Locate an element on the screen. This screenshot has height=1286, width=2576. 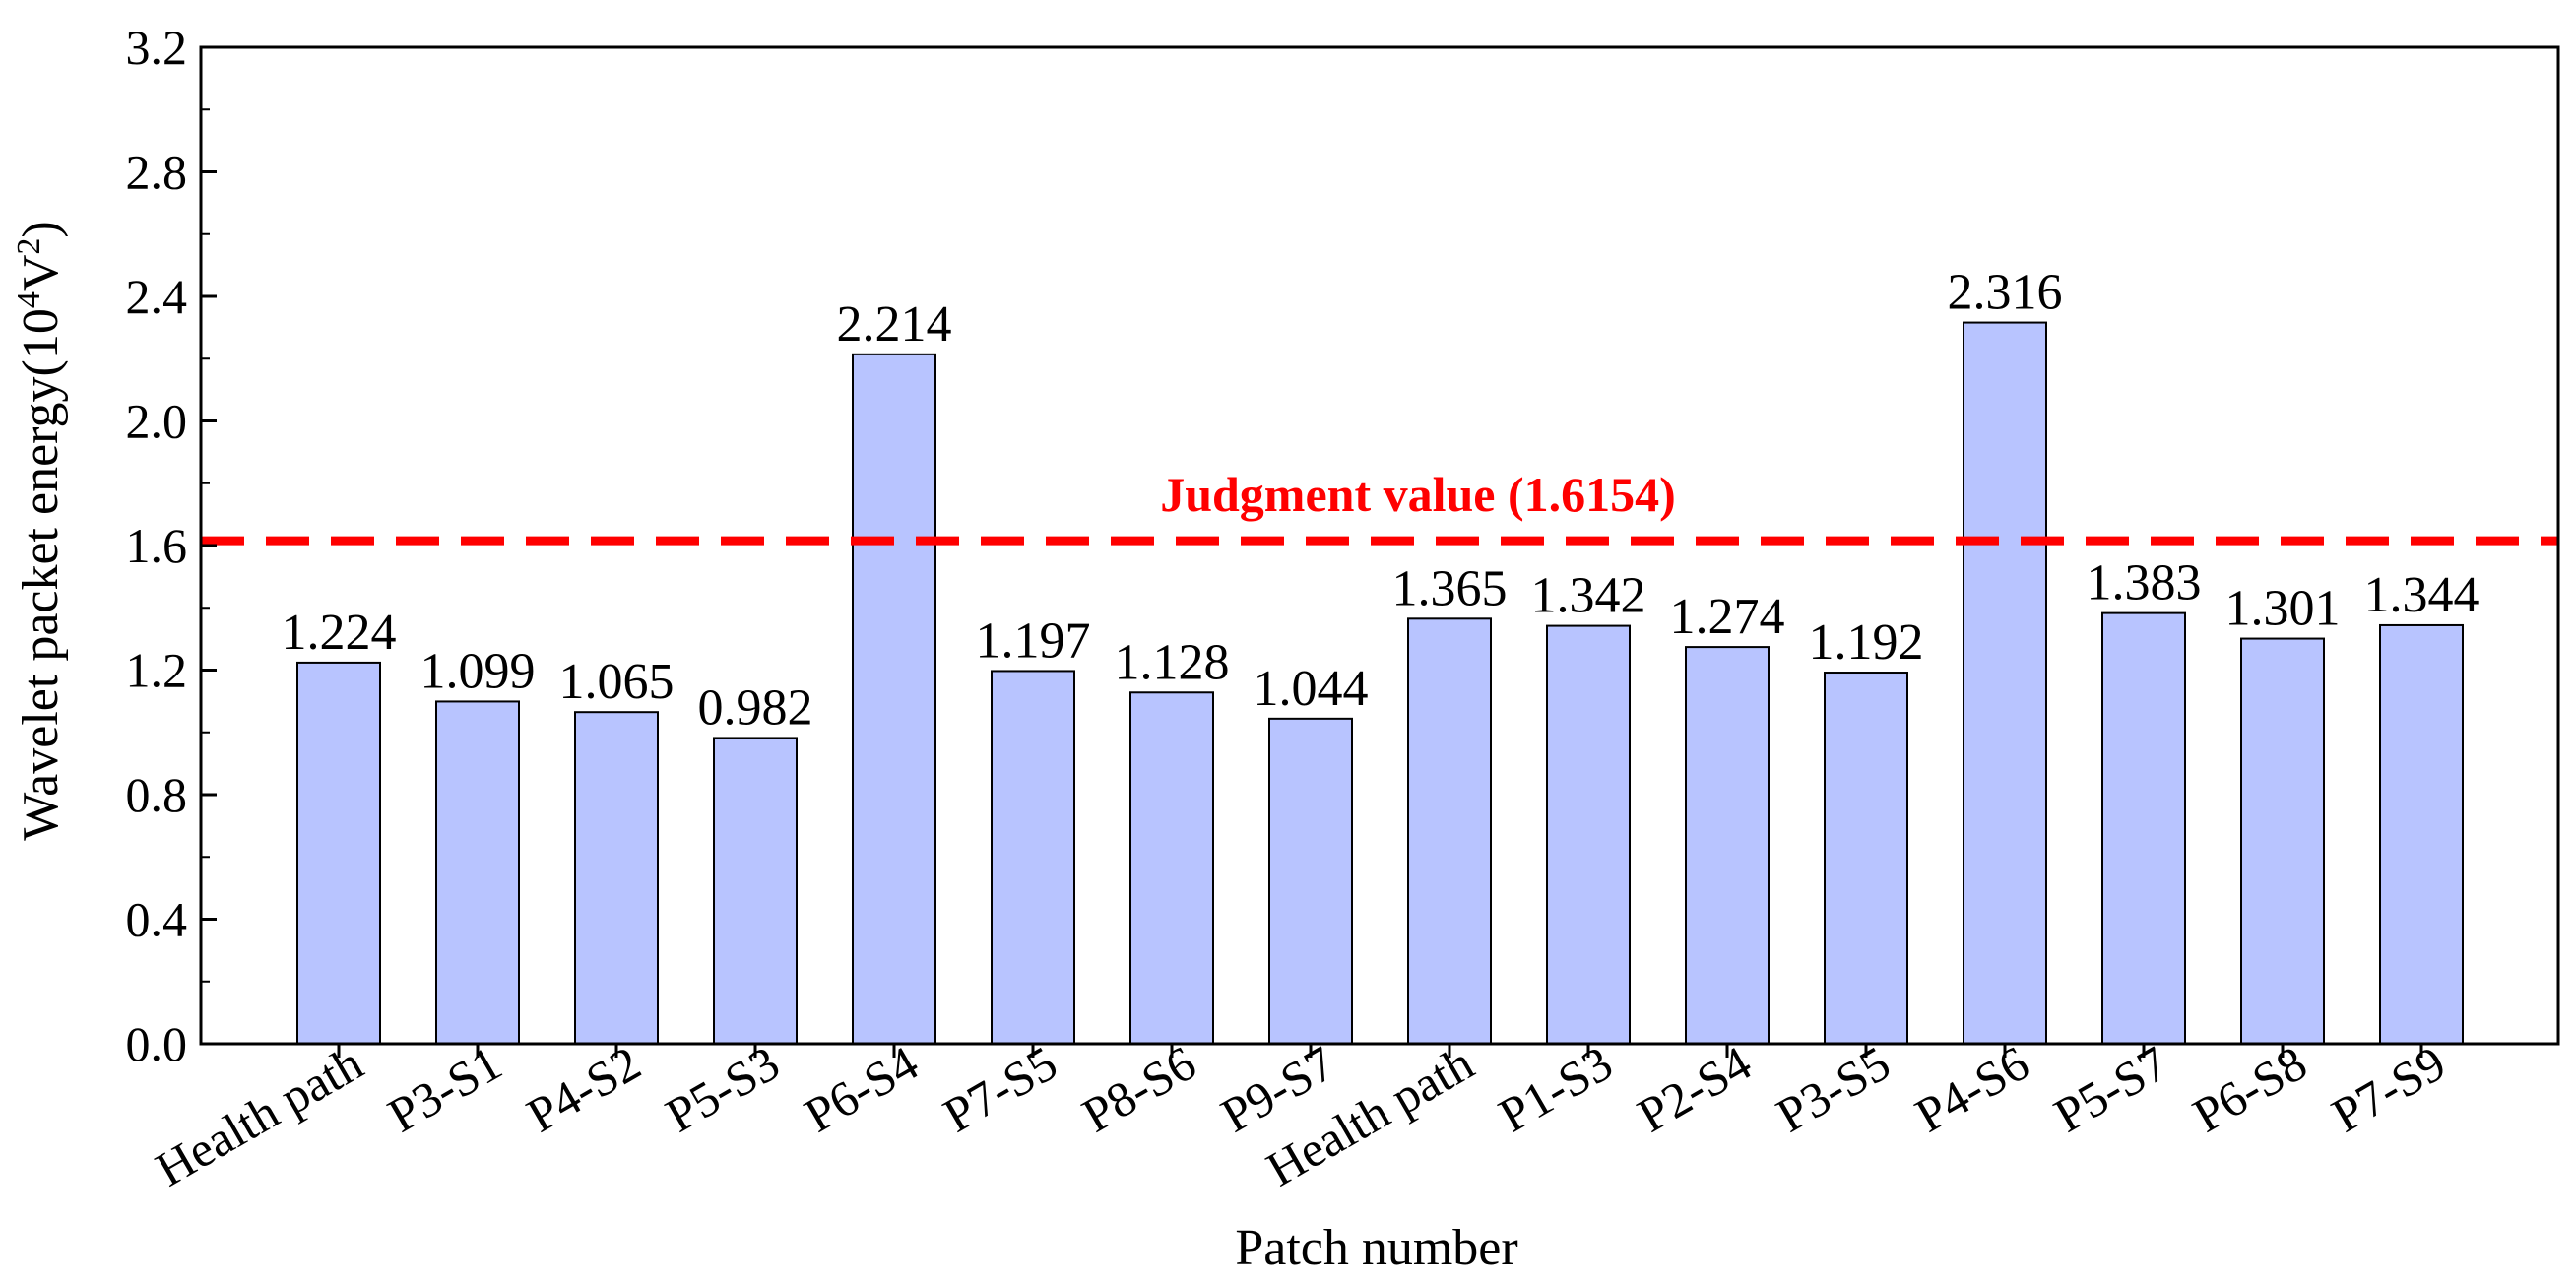
data-label: 1.344 is located at coordinates (2421, 595).